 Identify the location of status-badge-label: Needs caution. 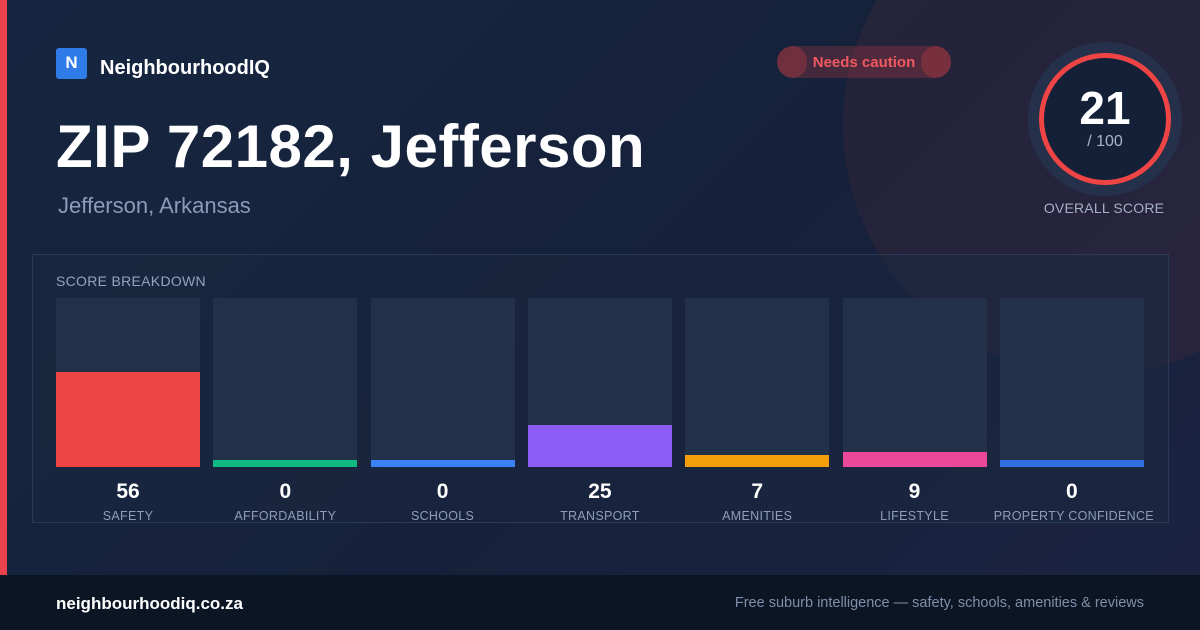
(864, 62).